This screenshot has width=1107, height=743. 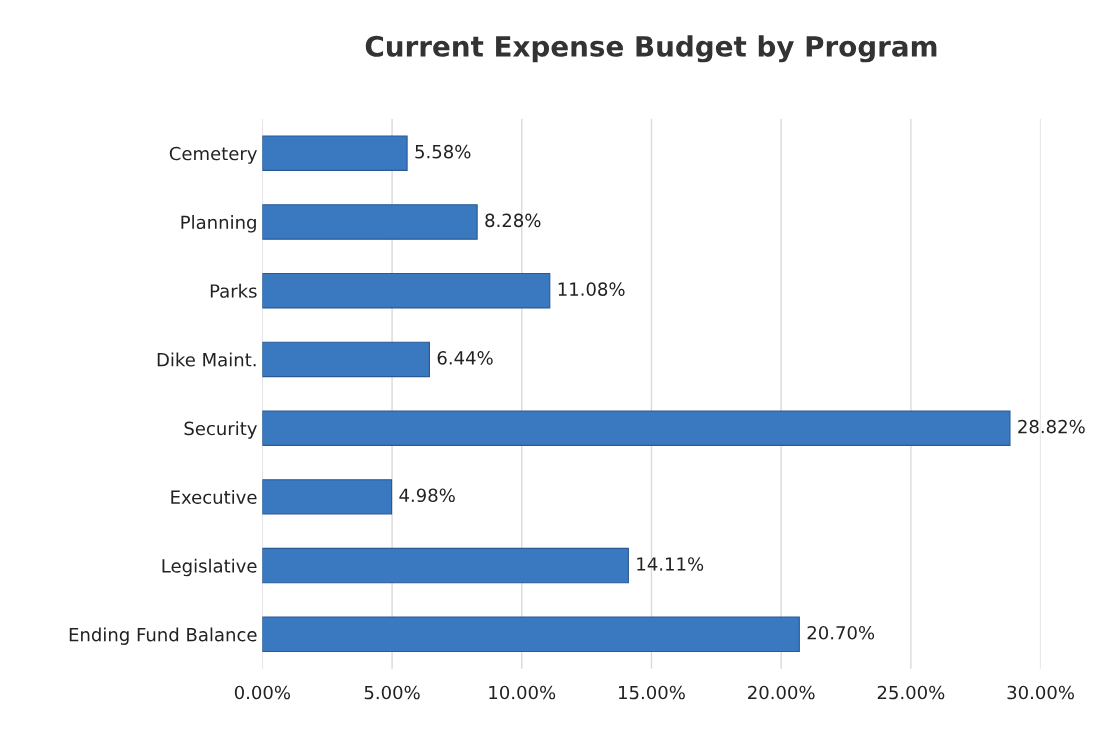 I want to click on data-label: 8.28%, so click(x=513, y=220).